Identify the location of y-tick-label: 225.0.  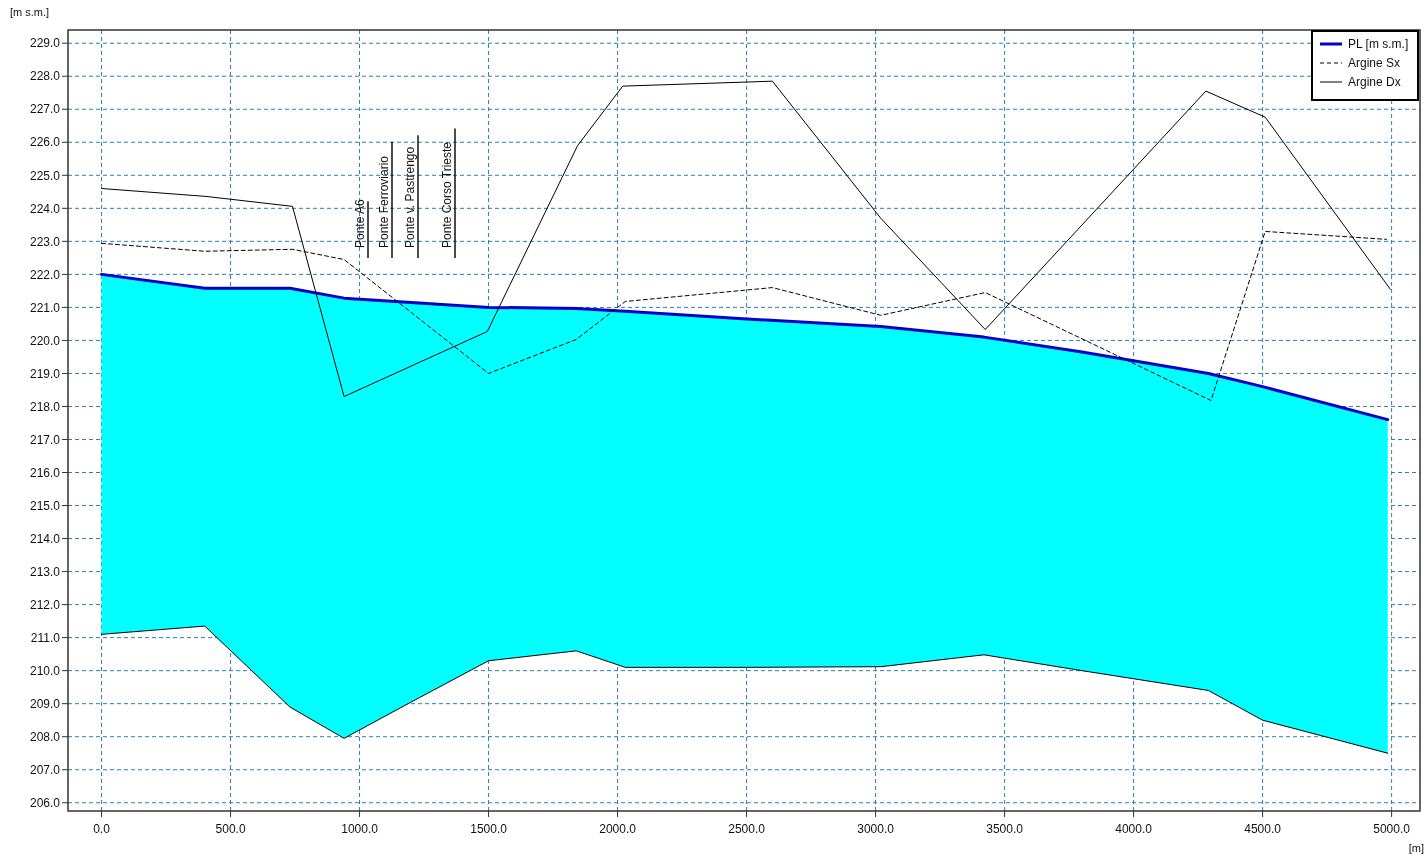
(45, 175).